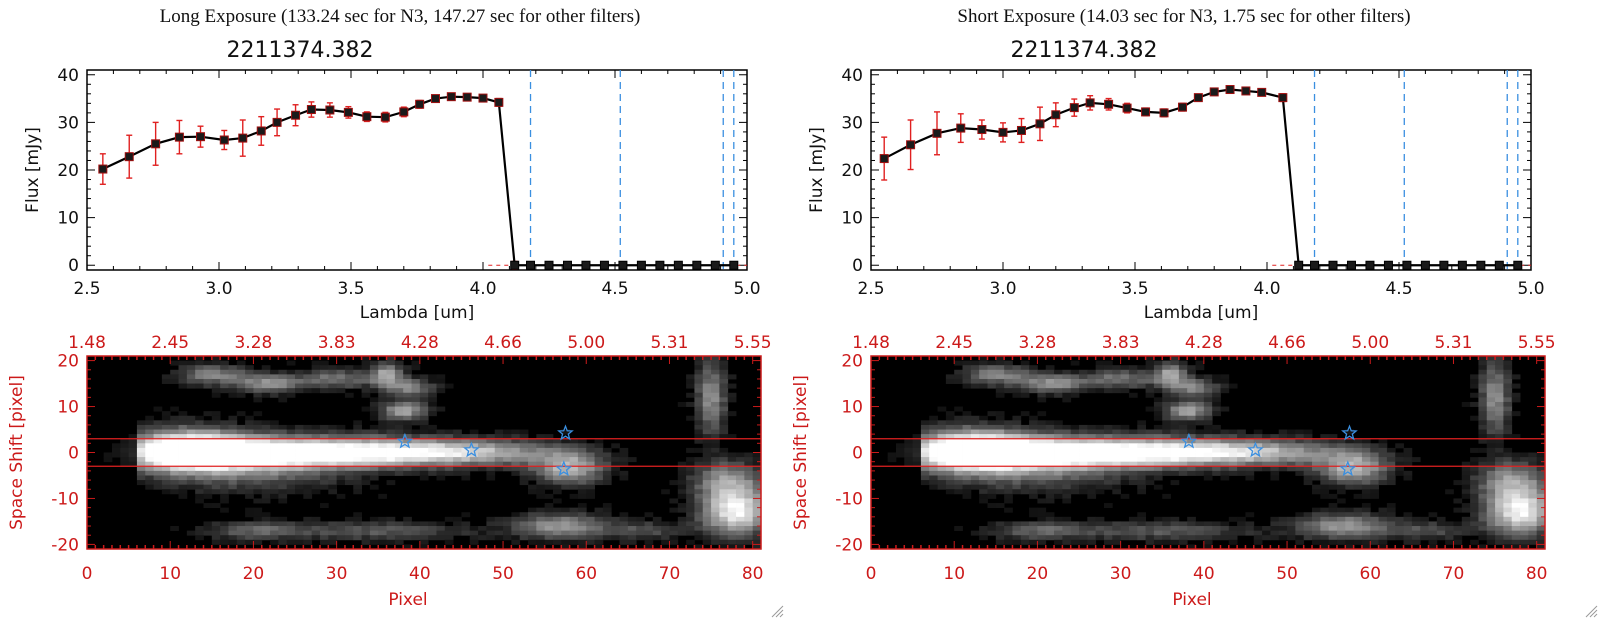 The width and height of the screenshot is (1600, 630). Describe the element at coordinates (870, 289) in the screenshot. I see `x-tick-label: 2.5` at that location.